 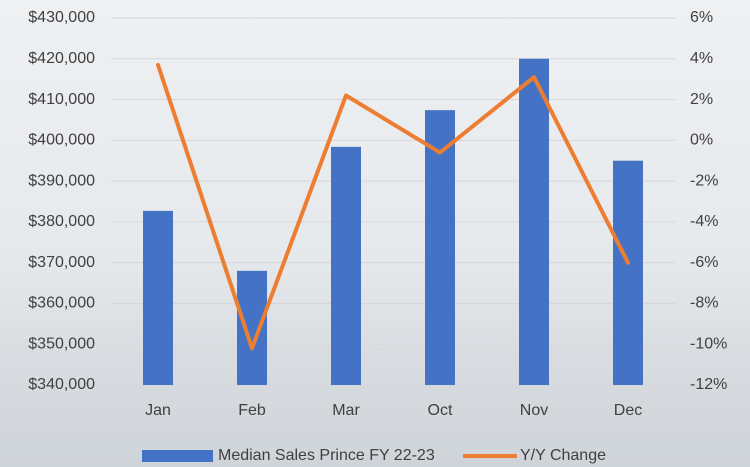 What do you see at coordinates (61, 221) in the screenshot?
I see `y-tick-label: $380,000` at bounding box center [61, 221].